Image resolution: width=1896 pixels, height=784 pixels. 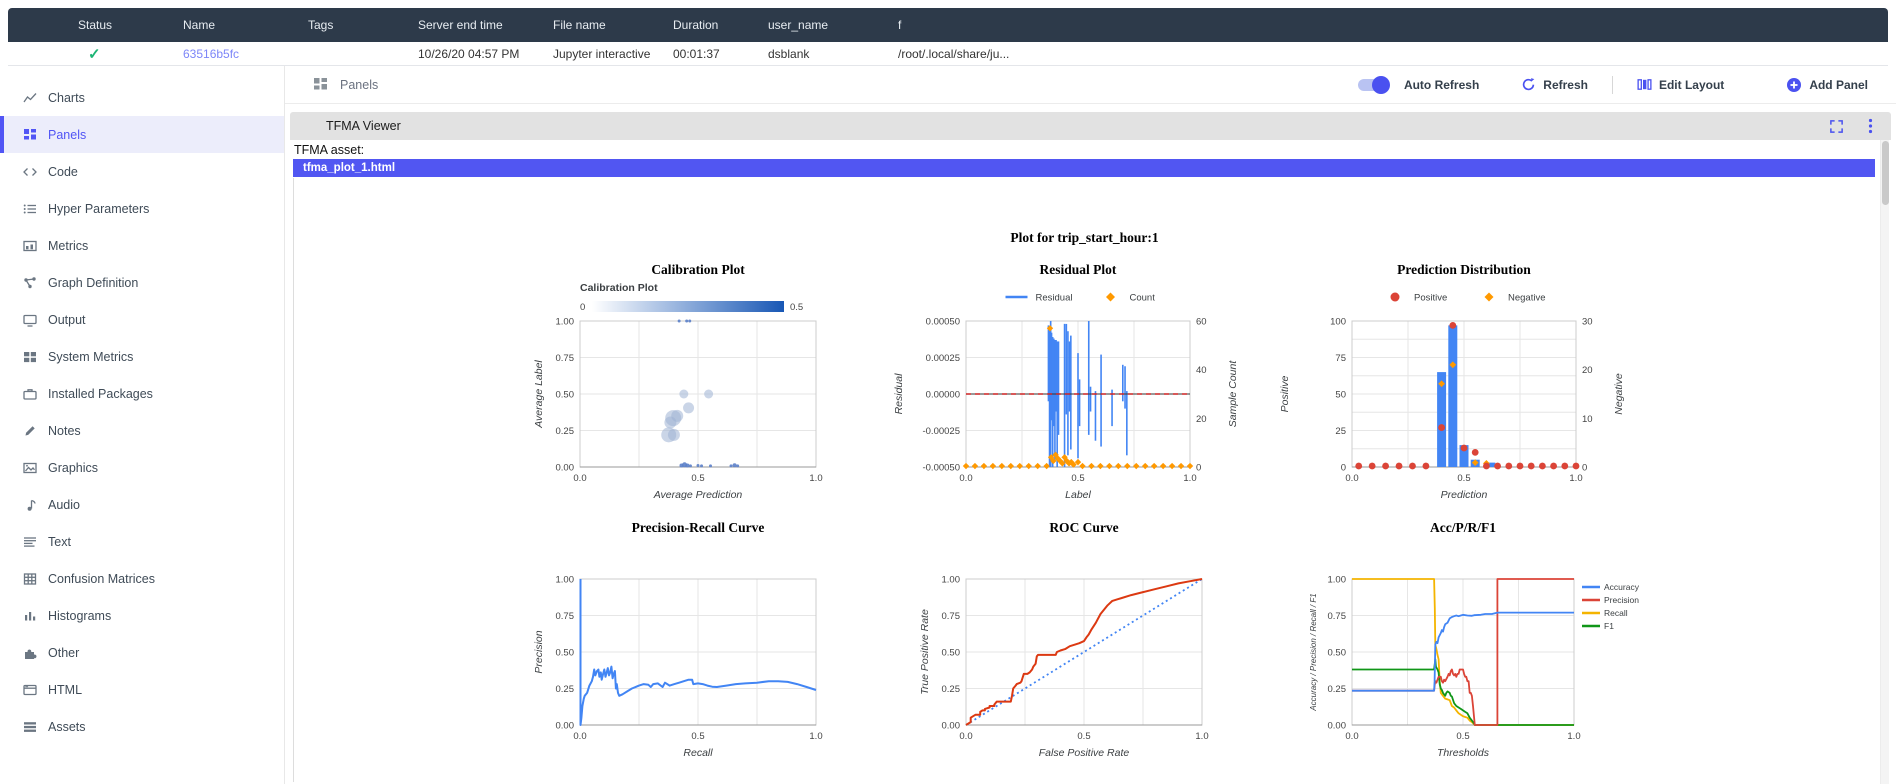 I want to click on sidebar-item-graph-definition: Graph Definition, so click(x=142, y=282).